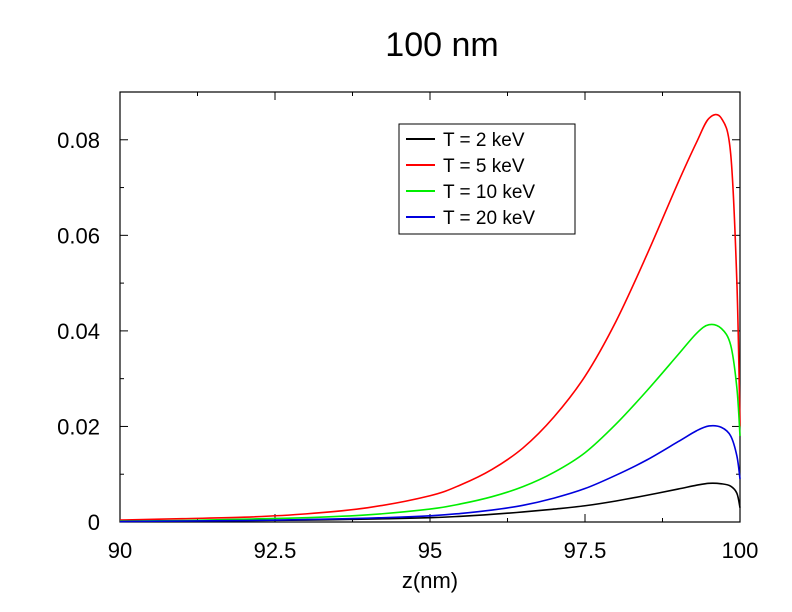  What do you see at coordinates (94, 522) in the screenshot?
I see `y-tick-label: 0` at bounding box center [94, 522].